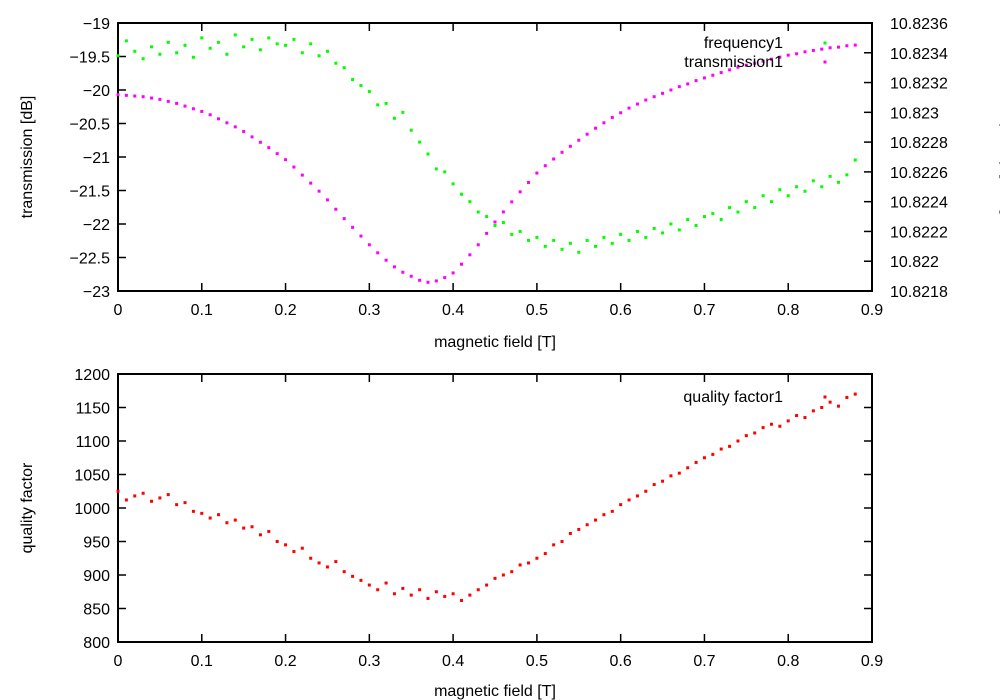  What do you see at coordinates (495, 342) in the screenshot?
I see `x-axis-label: magnetic field [T]` at bounding box center [495, 342].